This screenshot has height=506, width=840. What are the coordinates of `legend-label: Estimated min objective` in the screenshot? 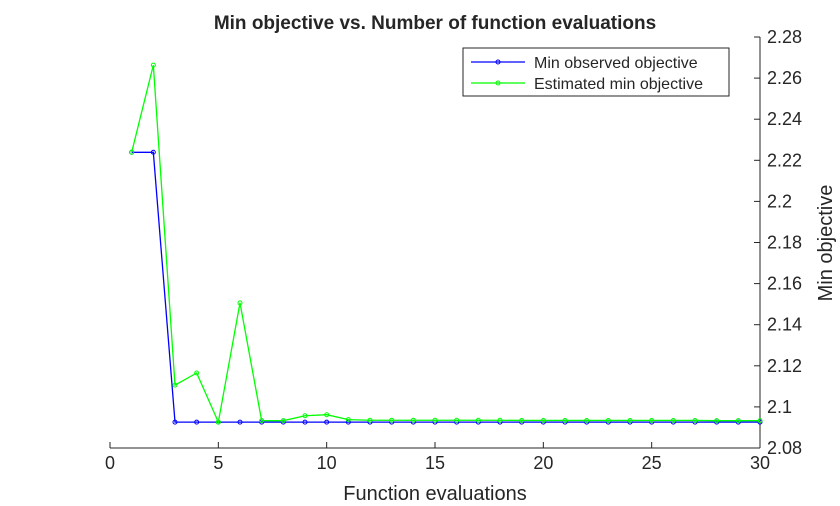 It's located at (618, 84).